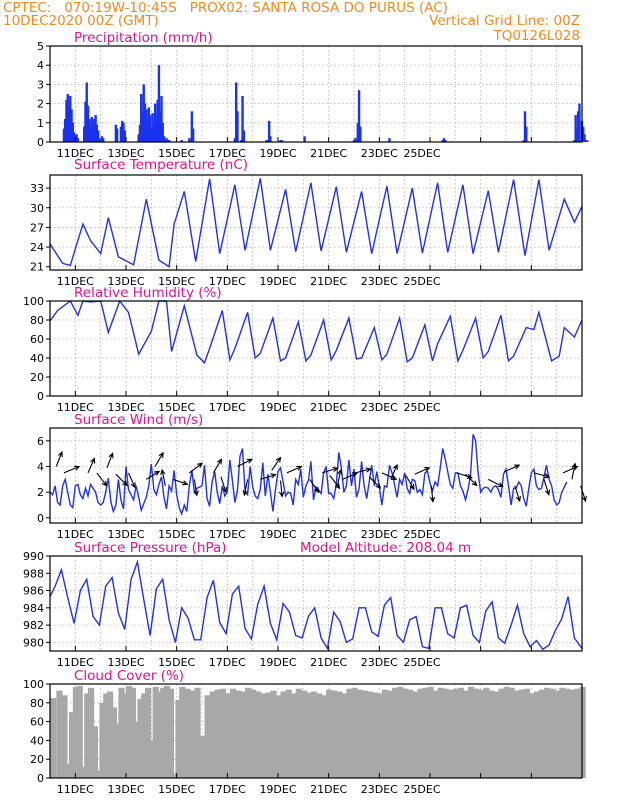  Describe the element at coordinates (125, 789) in the screenshot. I see `x-tick-label: 13DEC` at that location.